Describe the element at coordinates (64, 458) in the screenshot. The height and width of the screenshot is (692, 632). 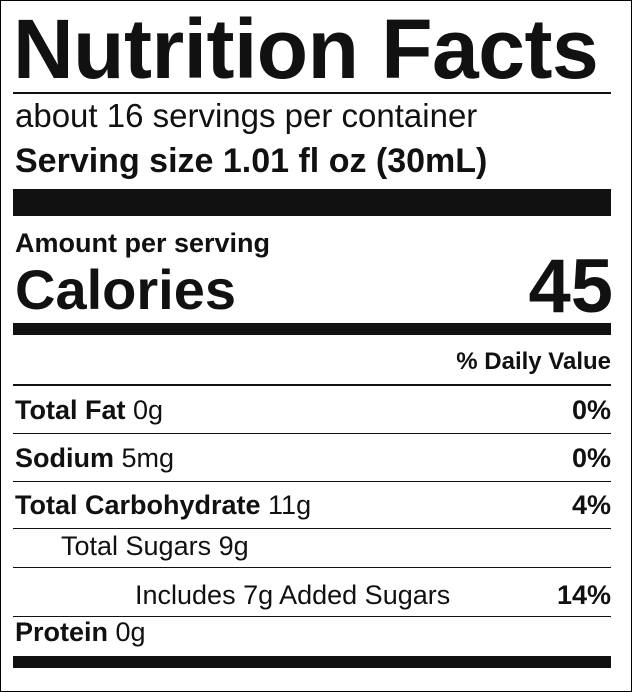
I see `nutrient-name: Sodium` at that location.